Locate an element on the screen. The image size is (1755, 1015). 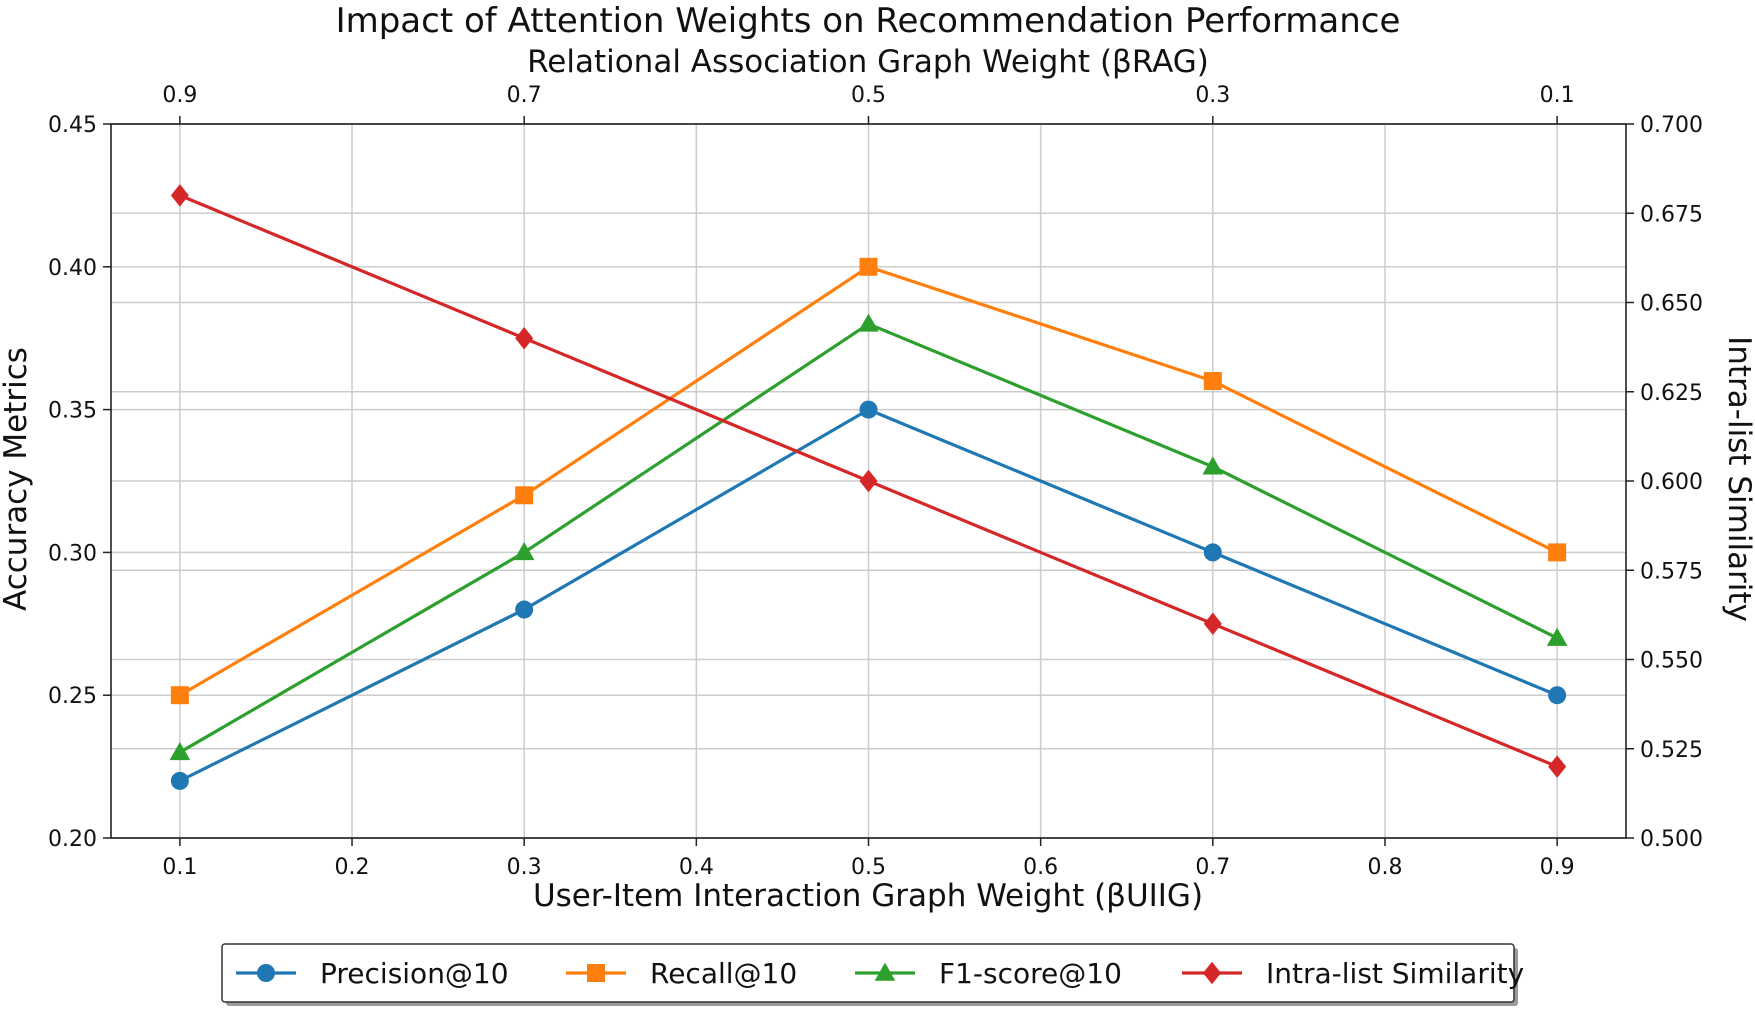
right-y-axis-label: Intra-list Similarity is located at coordinates (1738, 479).